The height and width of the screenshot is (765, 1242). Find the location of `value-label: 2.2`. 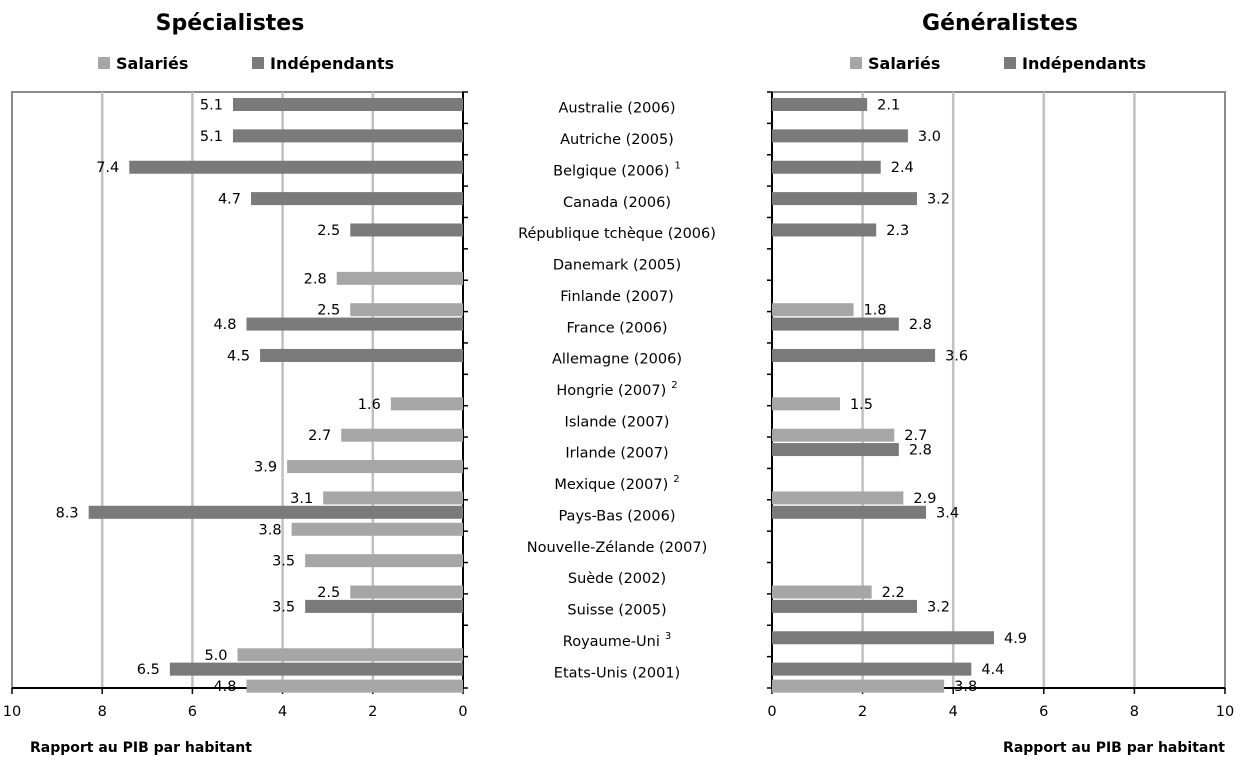

value-label: 2.2 is located at coordinates (893, 593).